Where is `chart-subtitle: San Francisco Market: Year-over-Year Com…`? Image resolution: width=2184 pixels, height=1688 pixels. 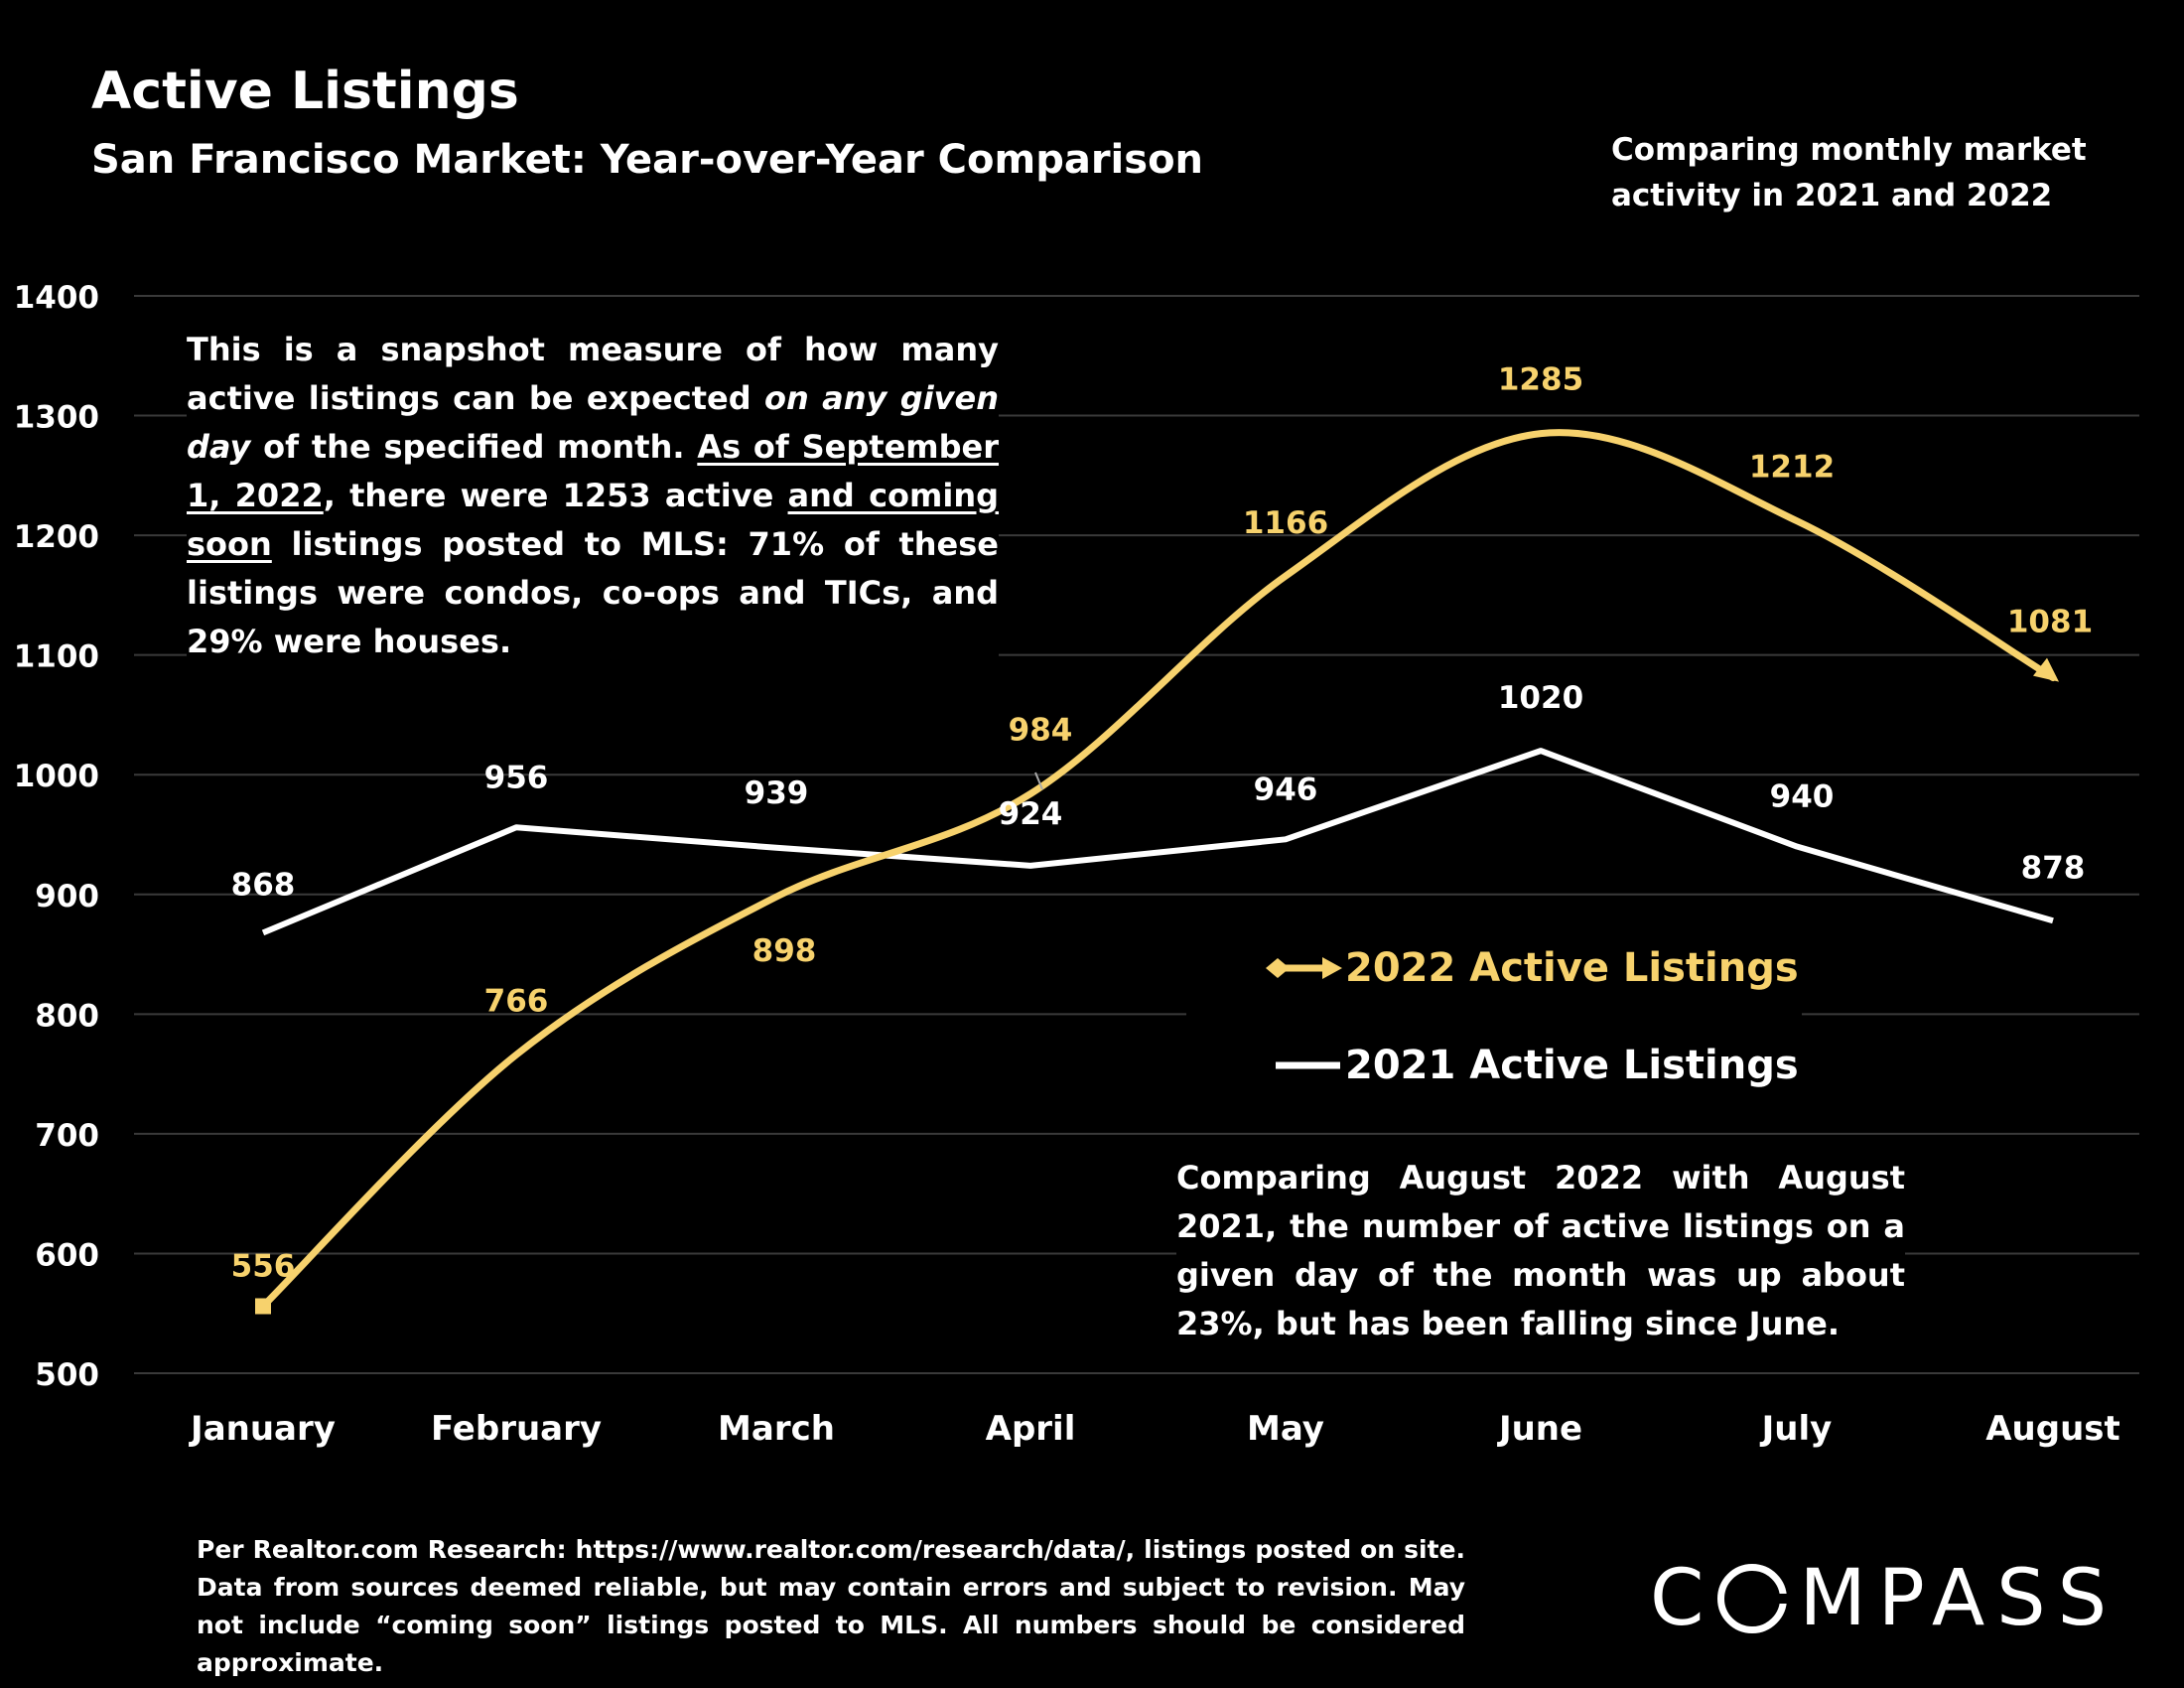 chart-subtitle: San Francisco Market: Year-over-Year Com… is located at coordinates (647, 160).